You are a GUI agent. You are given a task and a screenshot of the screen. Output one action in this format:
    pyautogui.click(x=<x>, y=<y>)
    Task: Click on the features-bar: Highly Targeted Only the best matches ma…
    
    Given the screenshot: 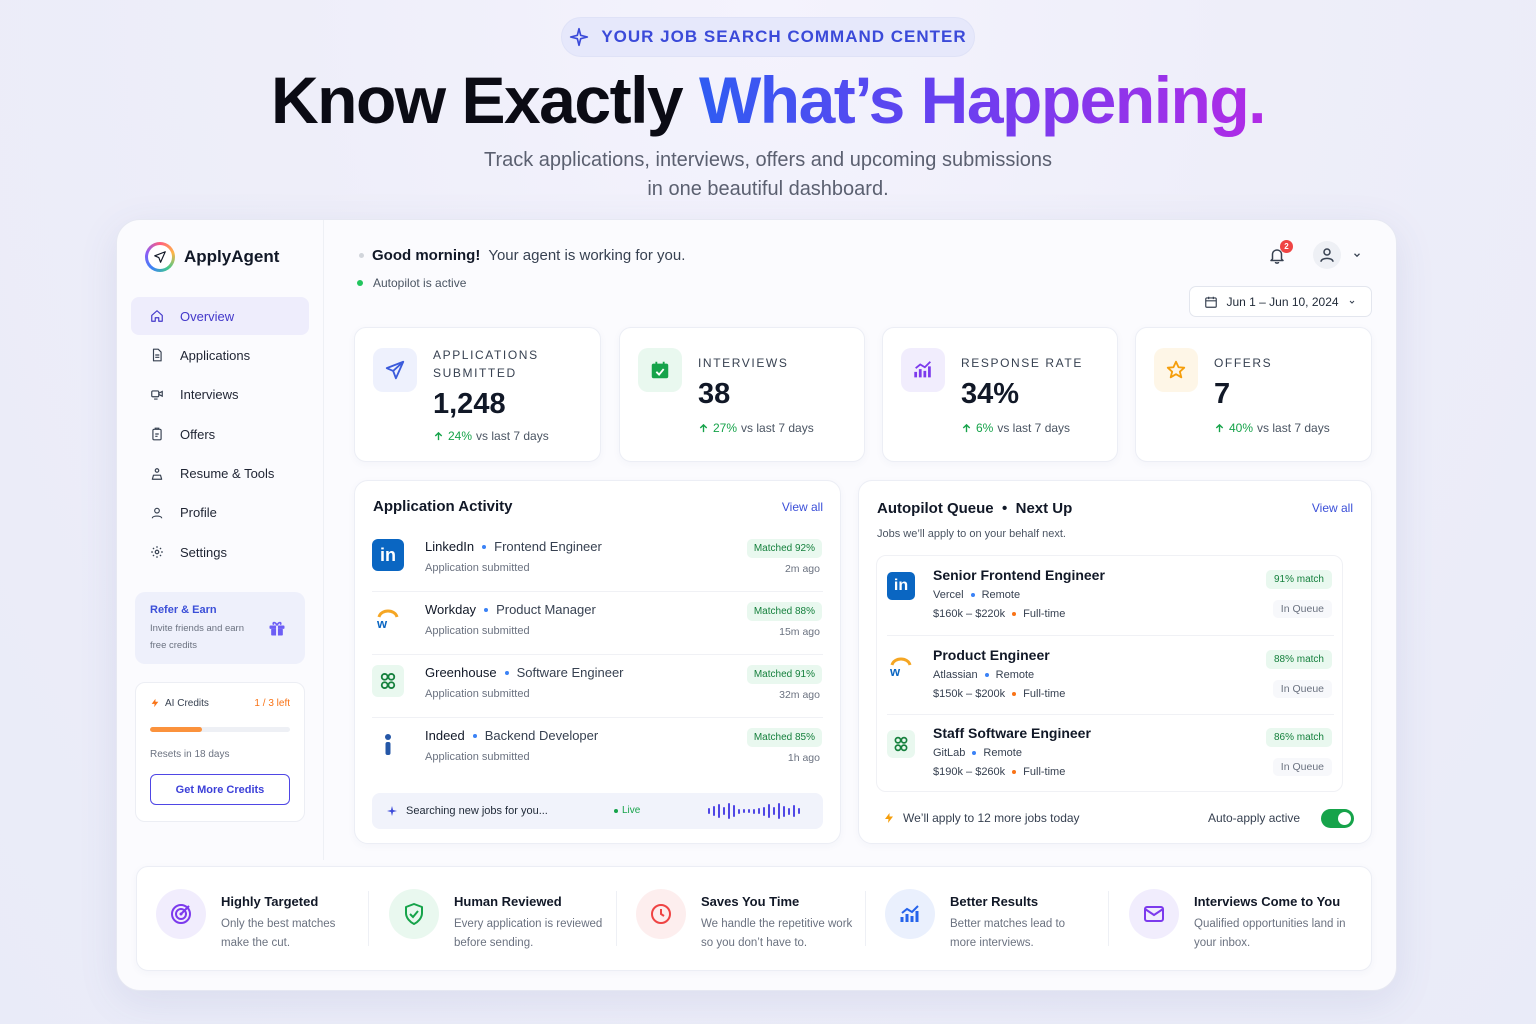 What is the action you would take?
    pyautogui.click(x=754, y=918)
    